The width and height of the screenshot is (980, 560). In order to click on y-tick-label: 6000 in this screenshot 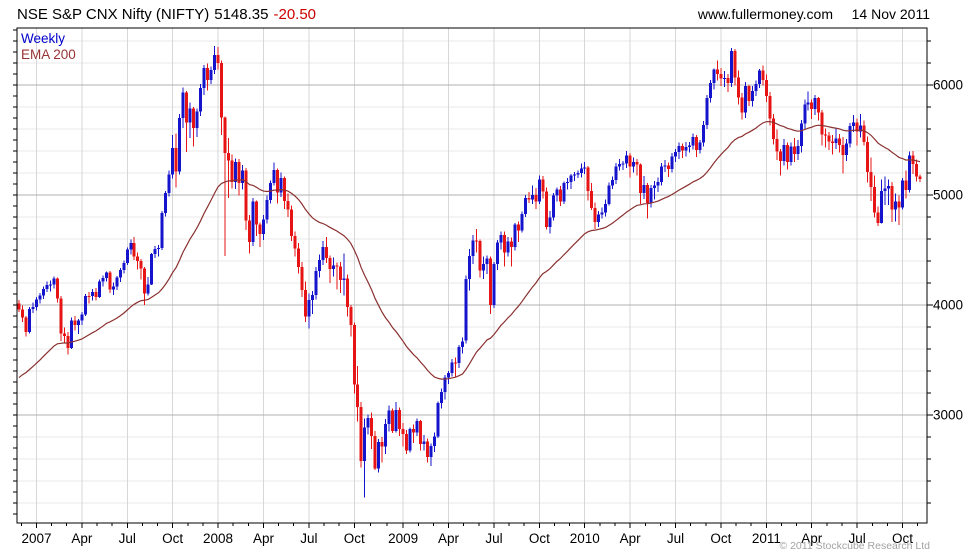, I will do `click(948, 85)`.